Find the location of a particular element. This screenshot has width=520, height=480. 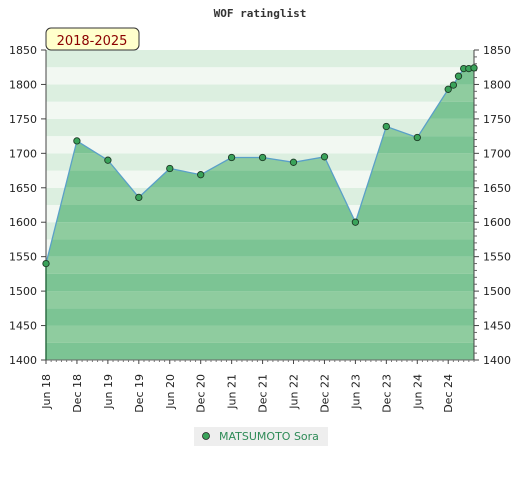

y-minor-ticks is located at coordinates (475, 205).